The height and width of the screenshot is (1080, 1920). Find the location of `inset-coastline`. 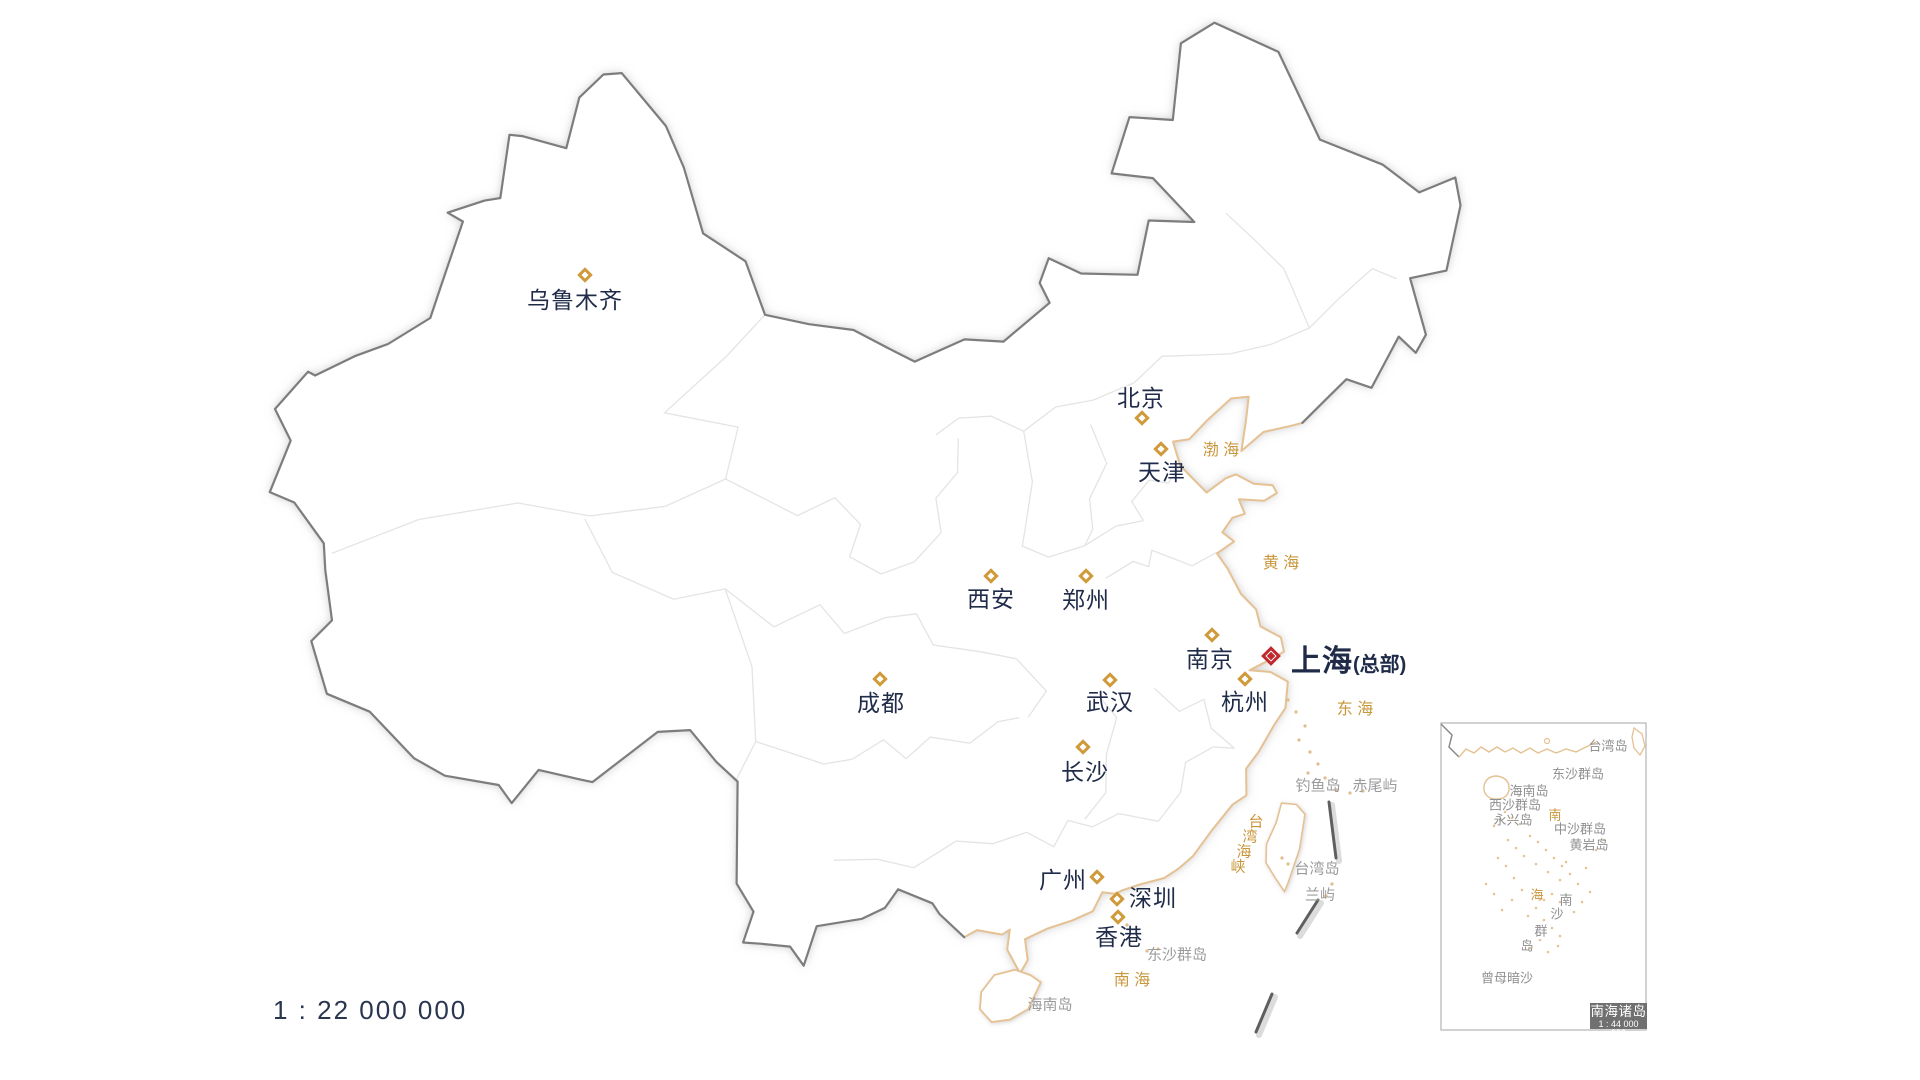

inset-coastline is located at coordinates (1527, 749).